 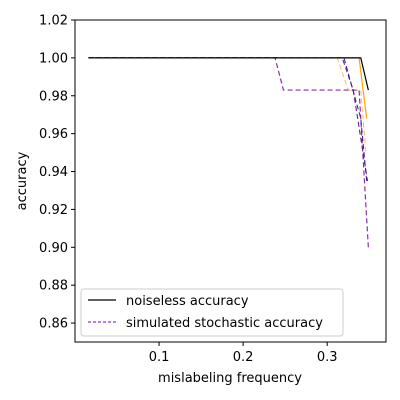 What do you see at coordinates (53, 248) in the screenshot?
I see `y-tick-label: 0.90` at bounding box center [53, 248].